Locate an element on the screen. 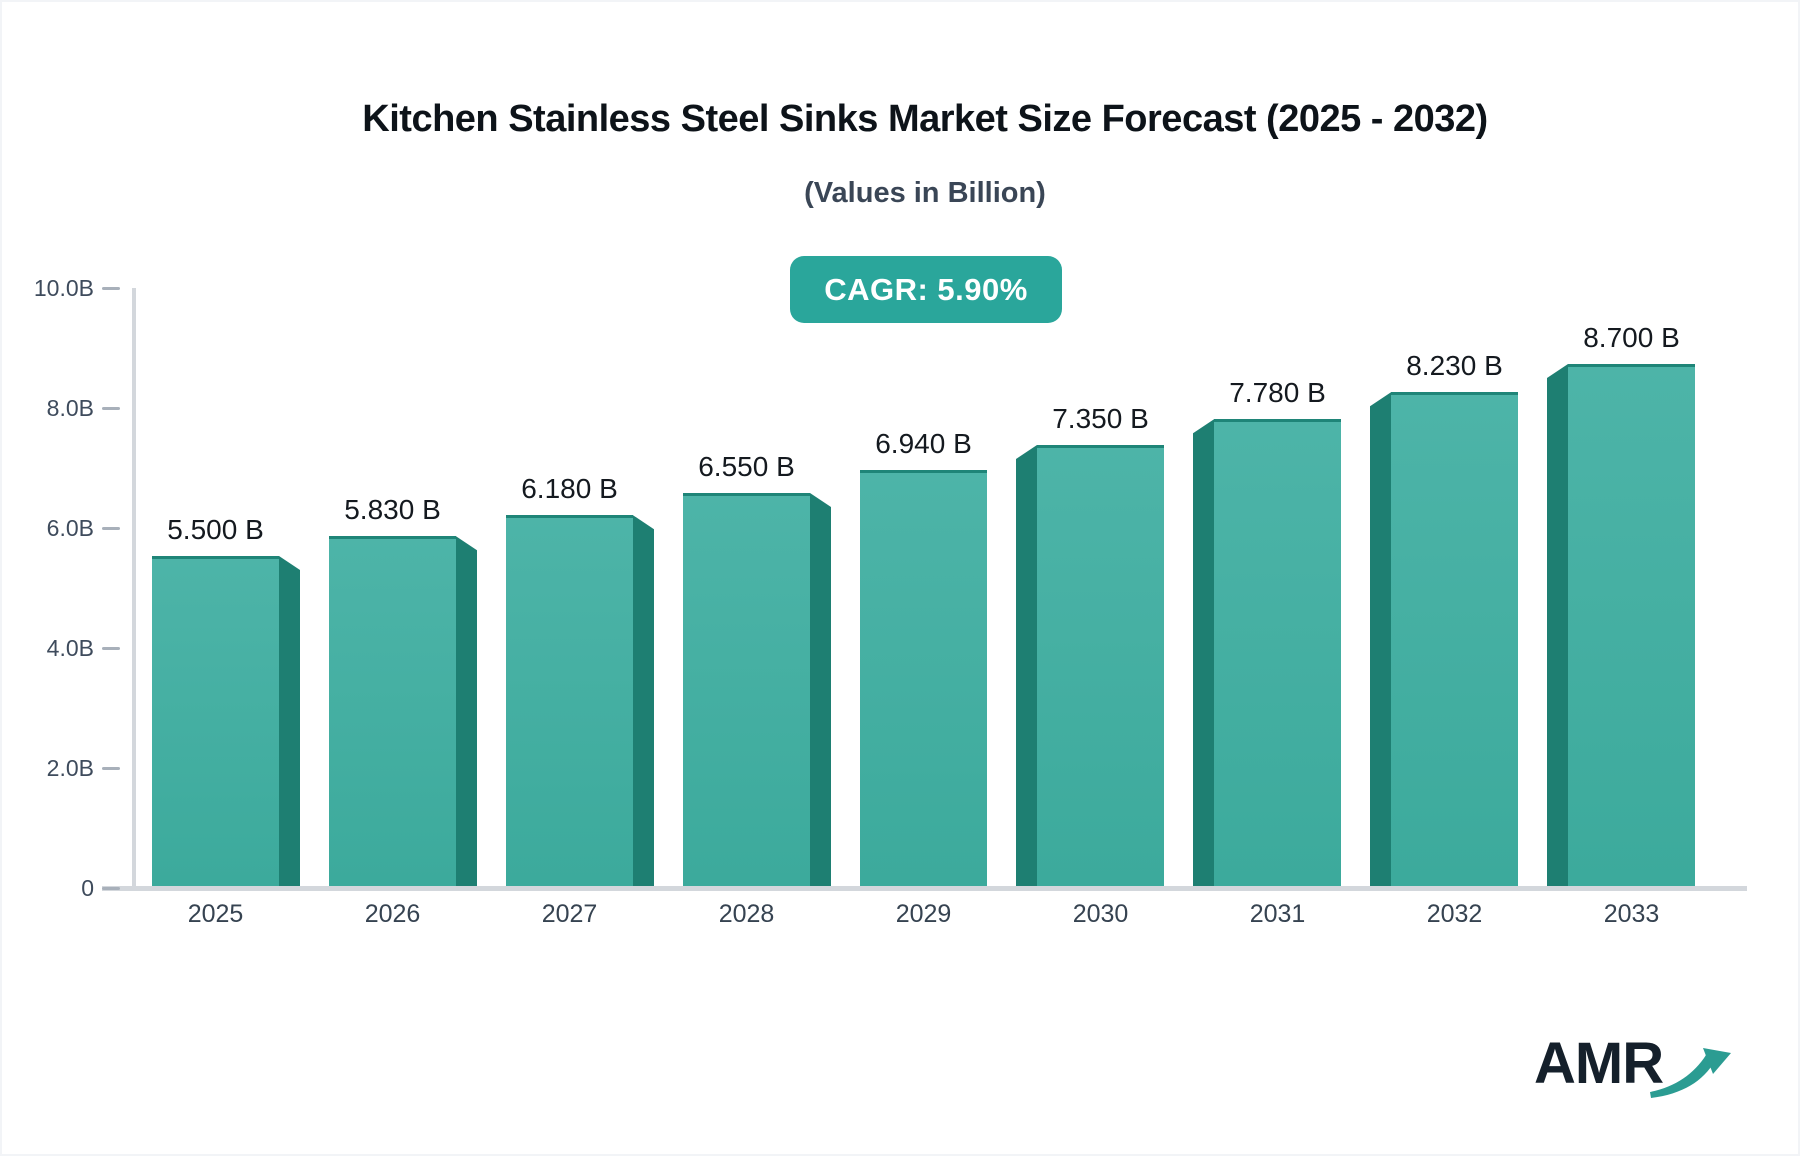 This screenshot has width=1800, height=1156. x-axis-label-2033: 2033 is located at coordinates (1631, 914).